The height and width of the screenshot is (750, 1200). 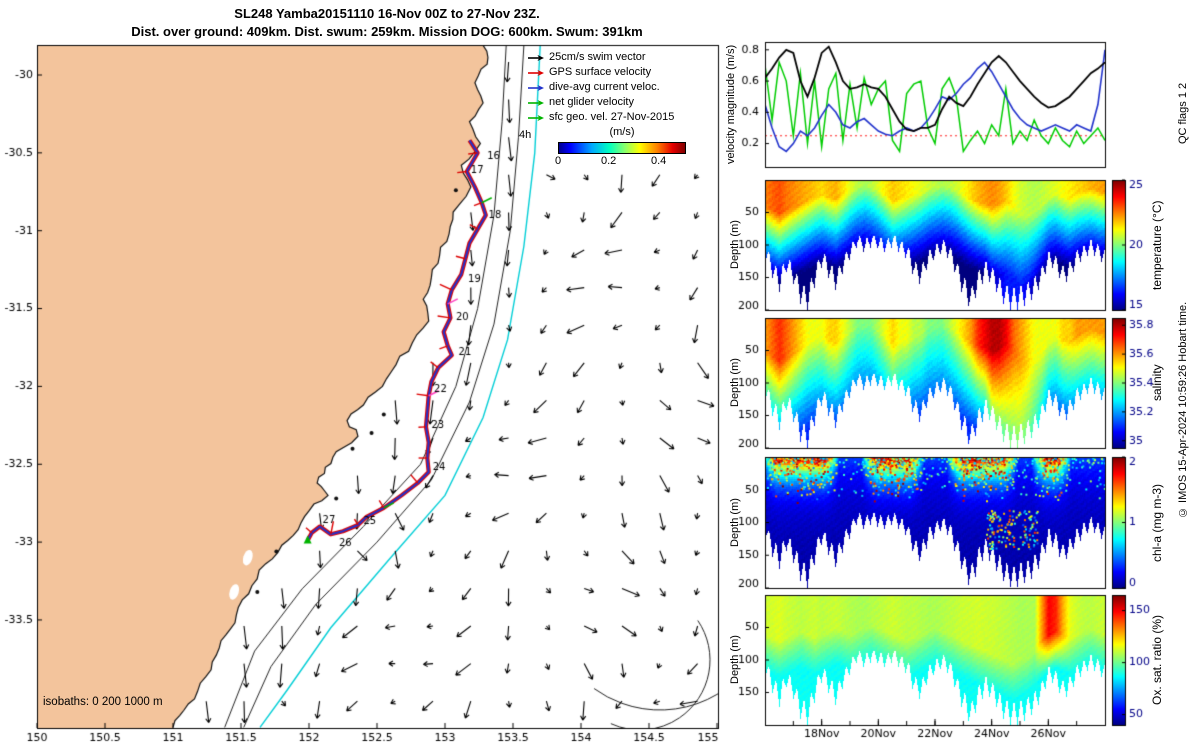 I want to click on legend-item: 25cm/s swim vector, so click(x=600, y=57).